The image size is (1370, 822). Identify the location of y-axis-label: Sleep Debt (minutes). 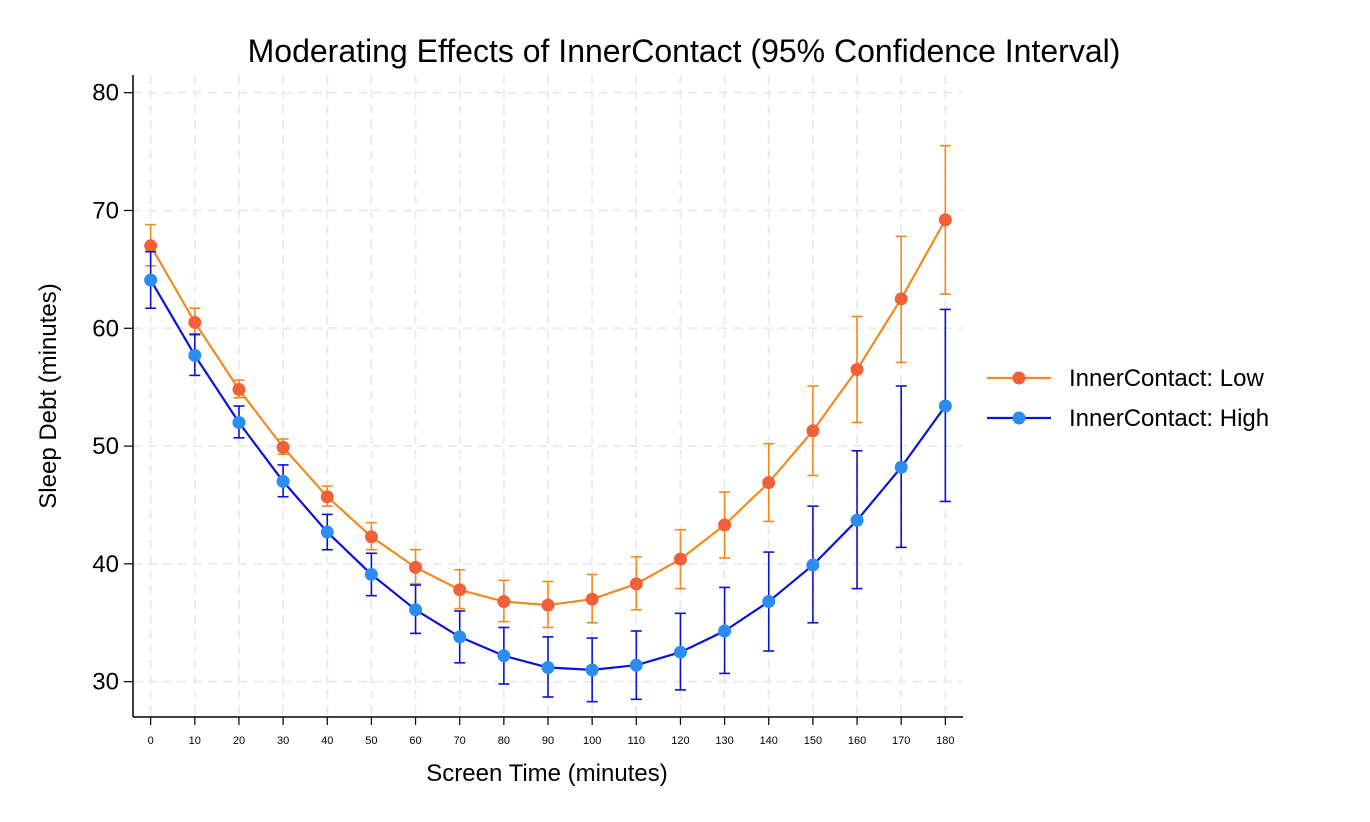
(48, 395).